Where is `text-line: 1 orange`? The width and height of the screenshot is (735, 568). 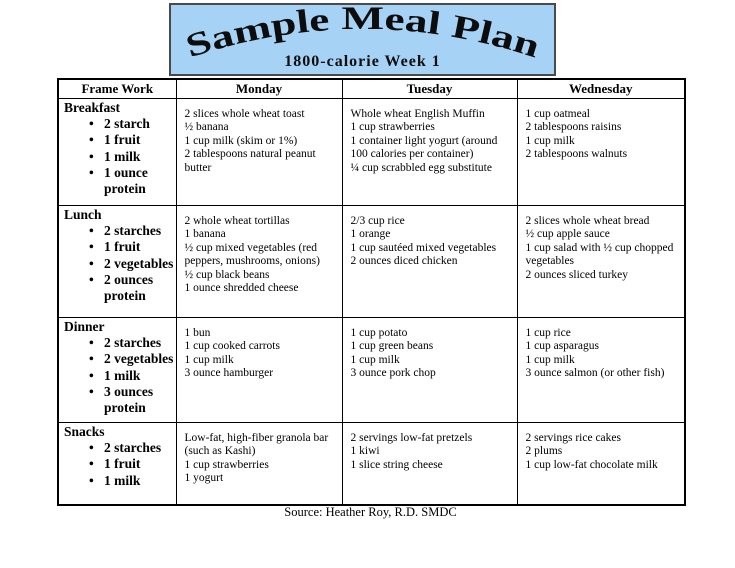
text-line: 1 orange is located at coordinates (370, 234).